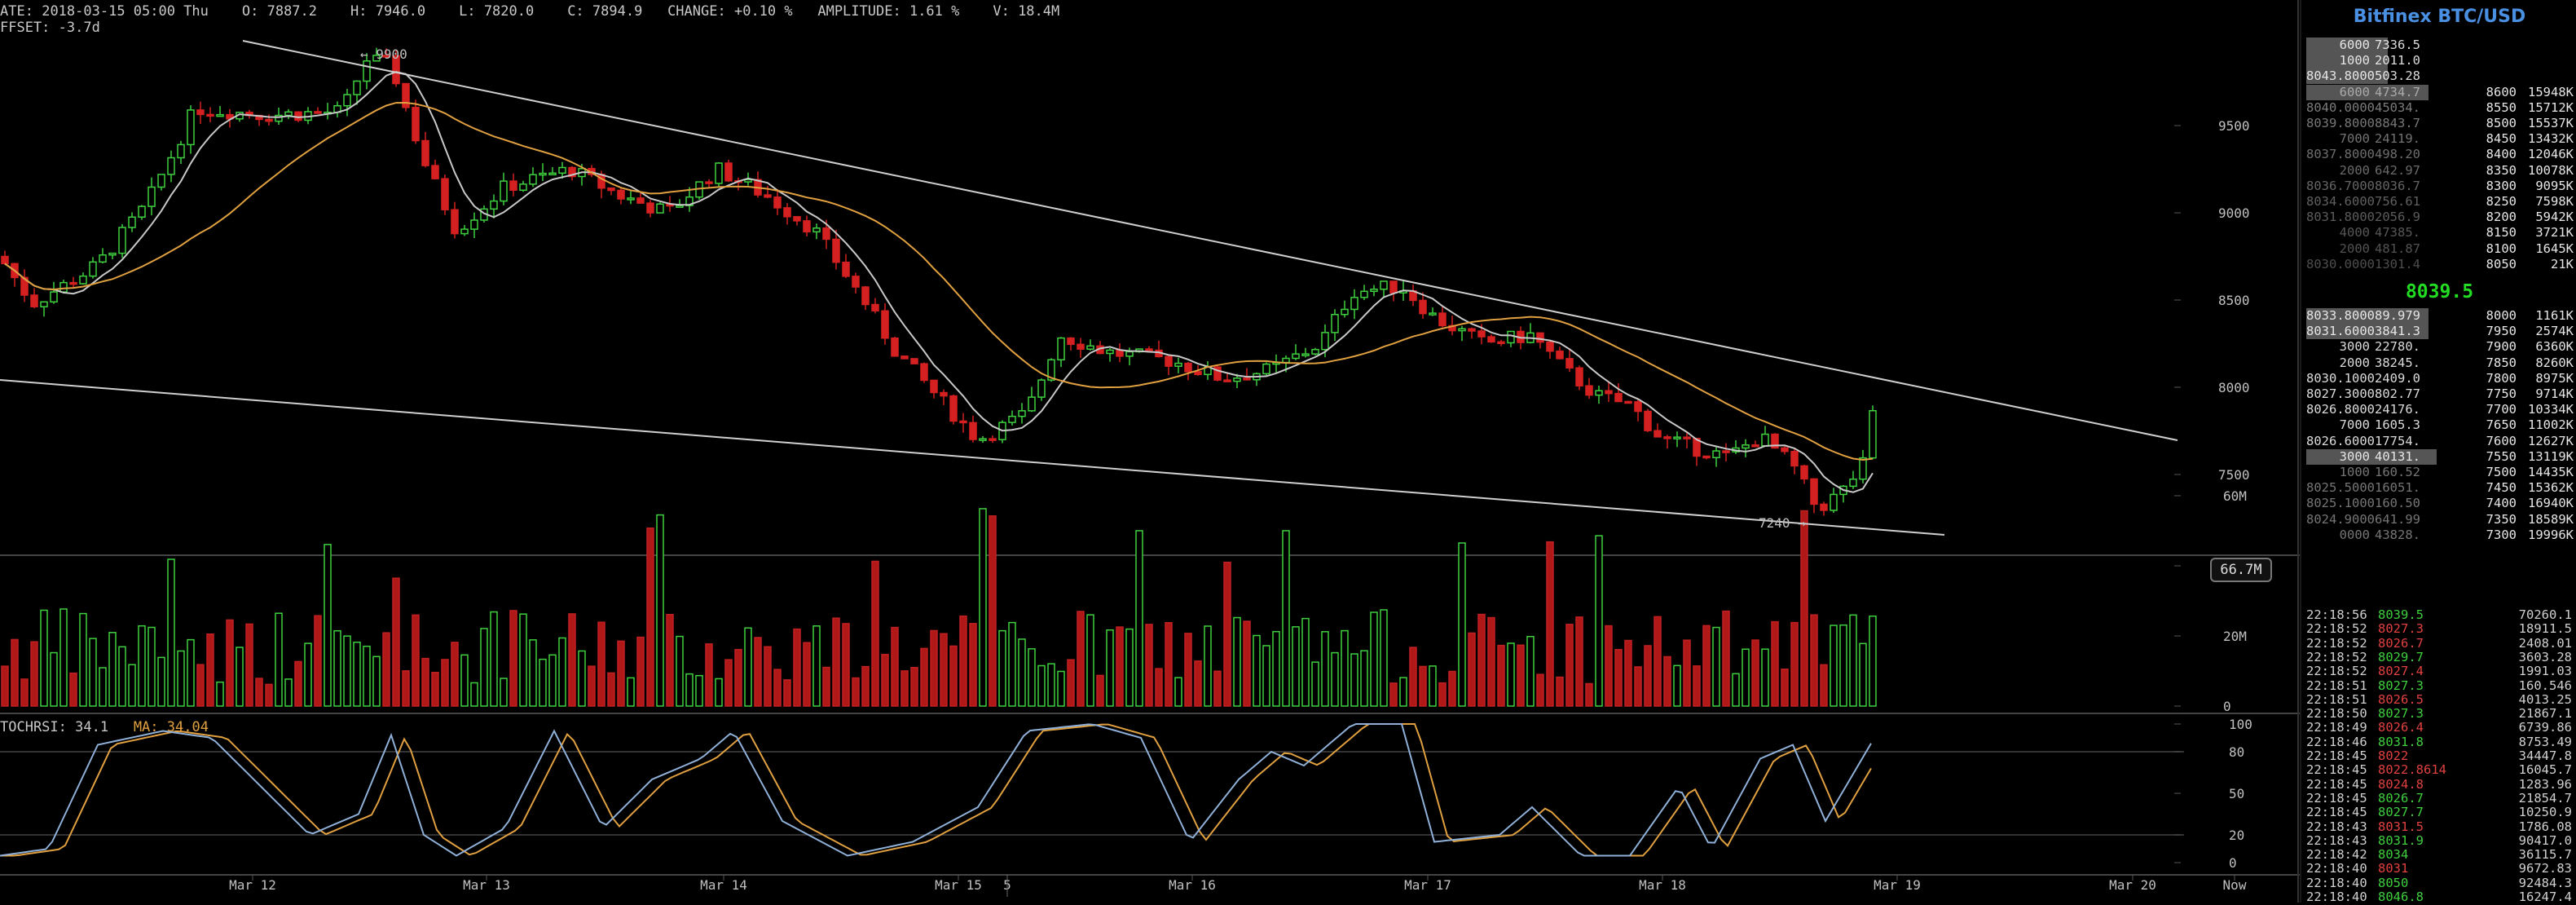  I want to click on trade-row: 22:18:49 8026.4 6739.86, so click(2440, 727).